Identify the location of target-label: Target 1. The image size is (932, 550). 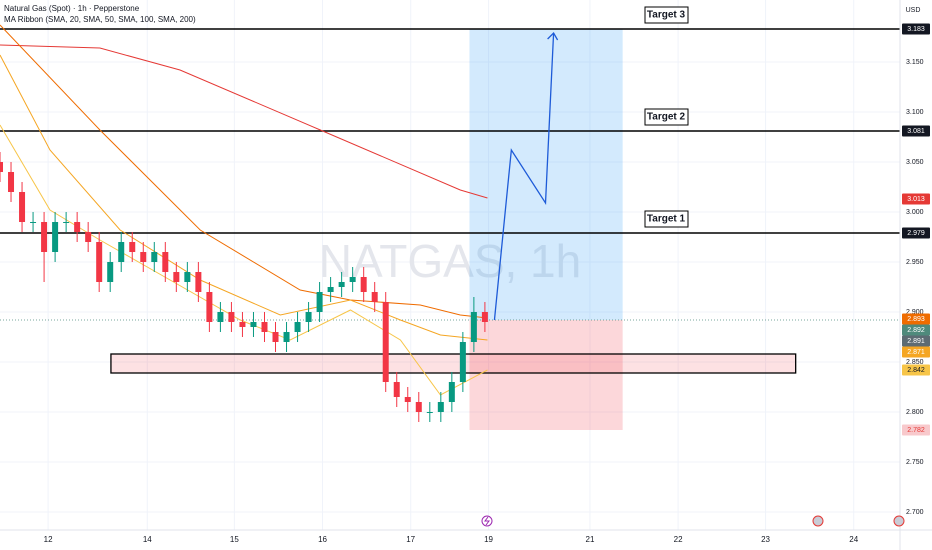
(666, 219).